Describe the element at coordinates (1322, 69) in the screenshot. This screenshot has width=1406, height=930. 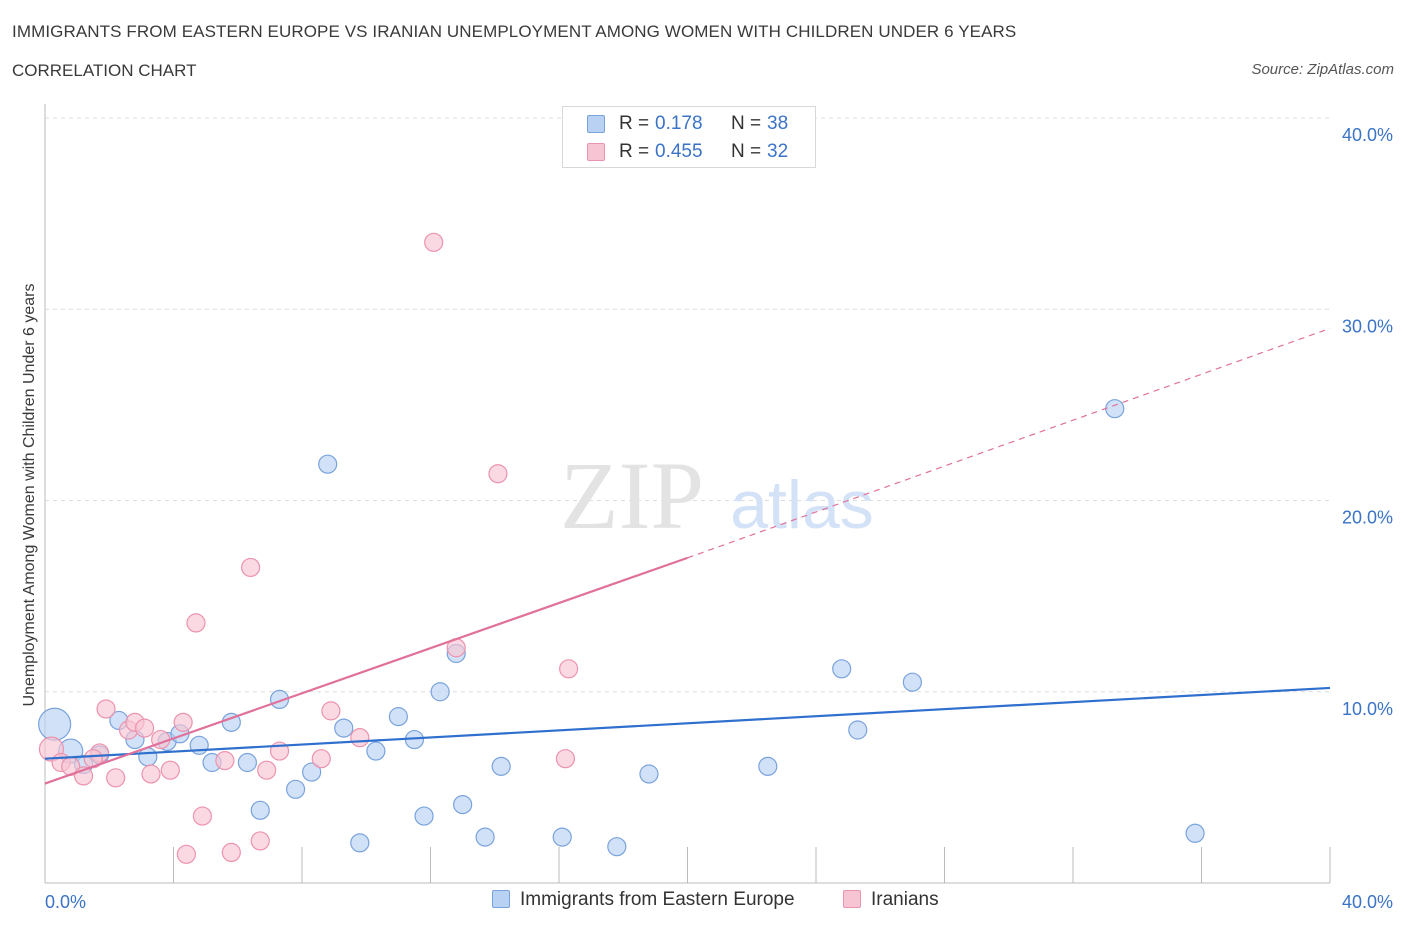
I see `source-credit: Source: ZipAtlas.com` at that location.